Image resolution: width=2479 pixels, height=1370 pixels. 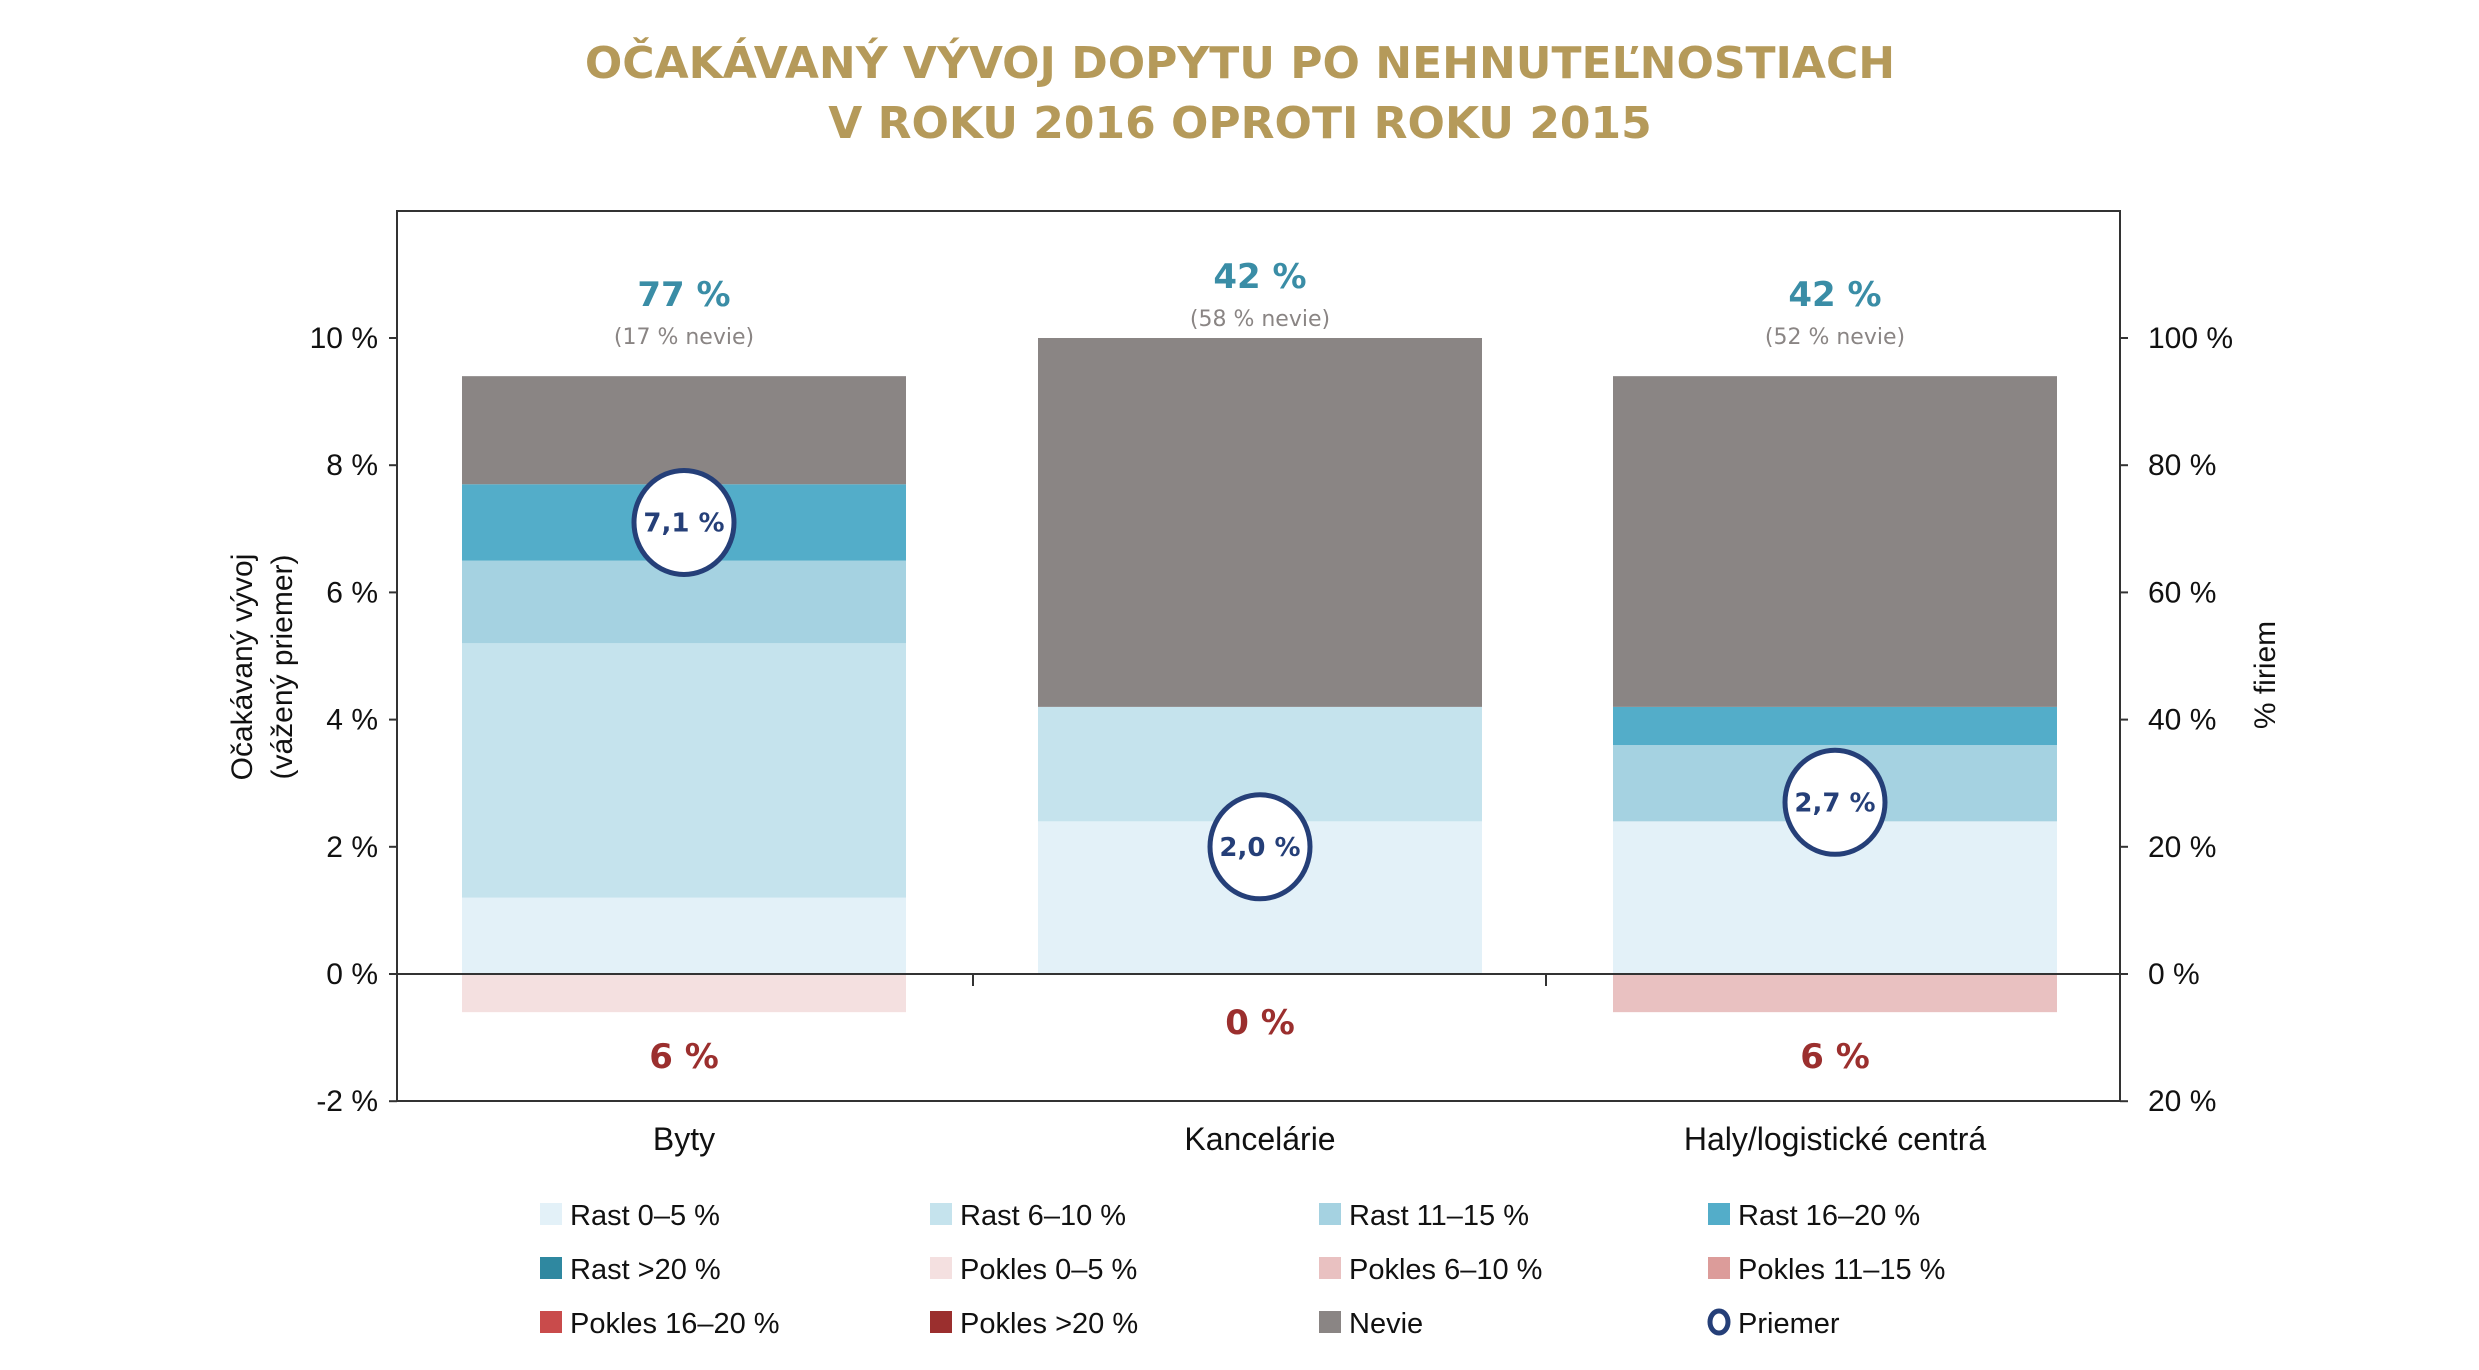 I want to click on legend-label: Pokles 11–15 %, so click(x=1841, y=1270).